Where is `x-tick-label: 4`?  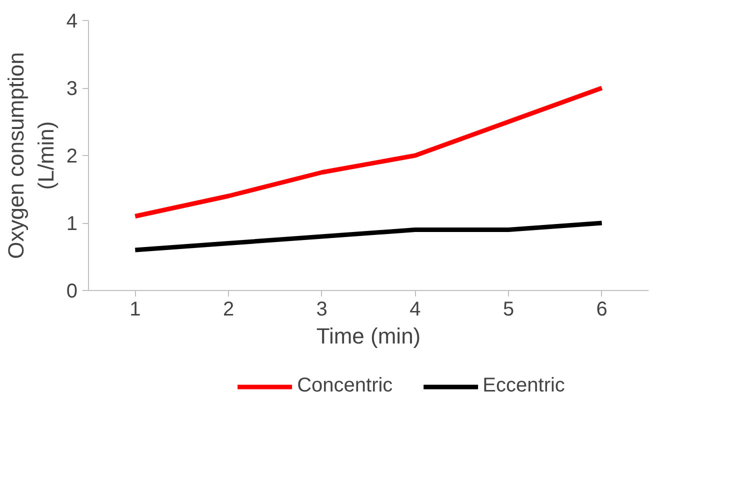 x-tick-label: 4 is located at coordinates (415, 309).